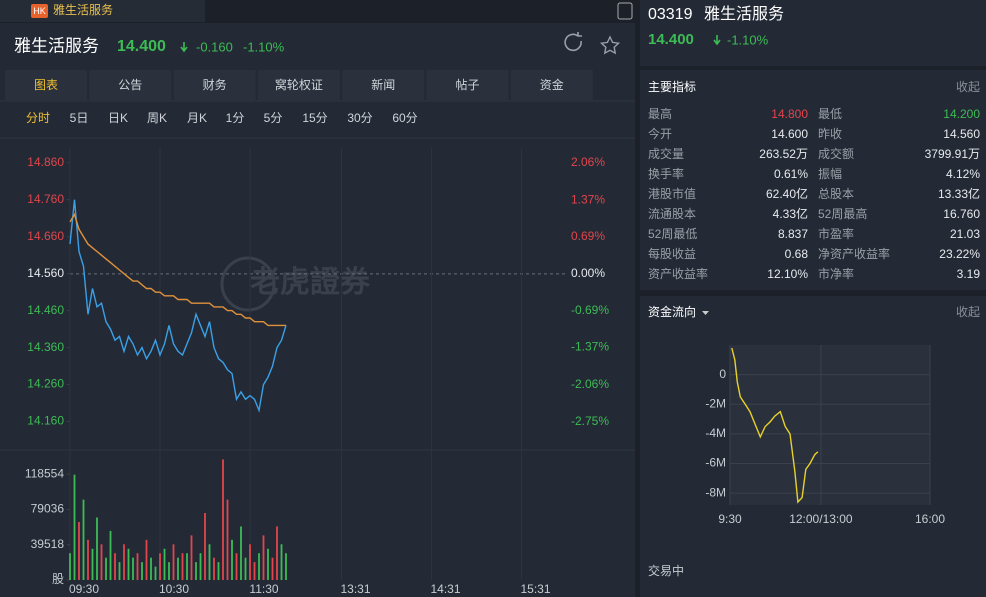  Describe the element at coordinates (748, 39) in the screenshot. I see `side-change-pct: -1.10%` at that location.